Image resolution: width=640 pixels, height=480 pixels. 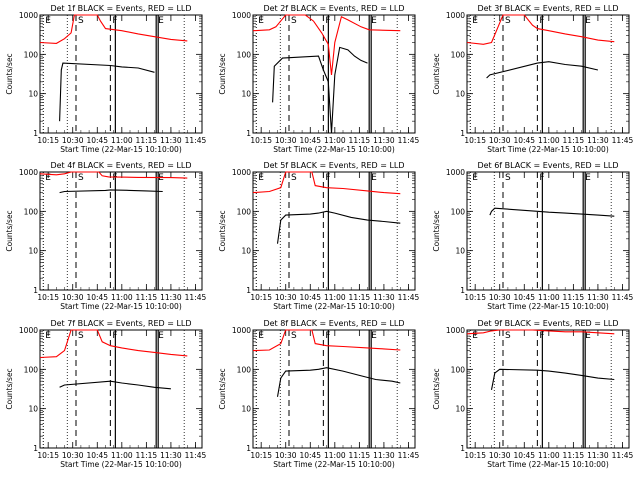 I want to click on panel-title: Det 5f BLACK = Events, RED = LLD, so click(x=333, y=165).